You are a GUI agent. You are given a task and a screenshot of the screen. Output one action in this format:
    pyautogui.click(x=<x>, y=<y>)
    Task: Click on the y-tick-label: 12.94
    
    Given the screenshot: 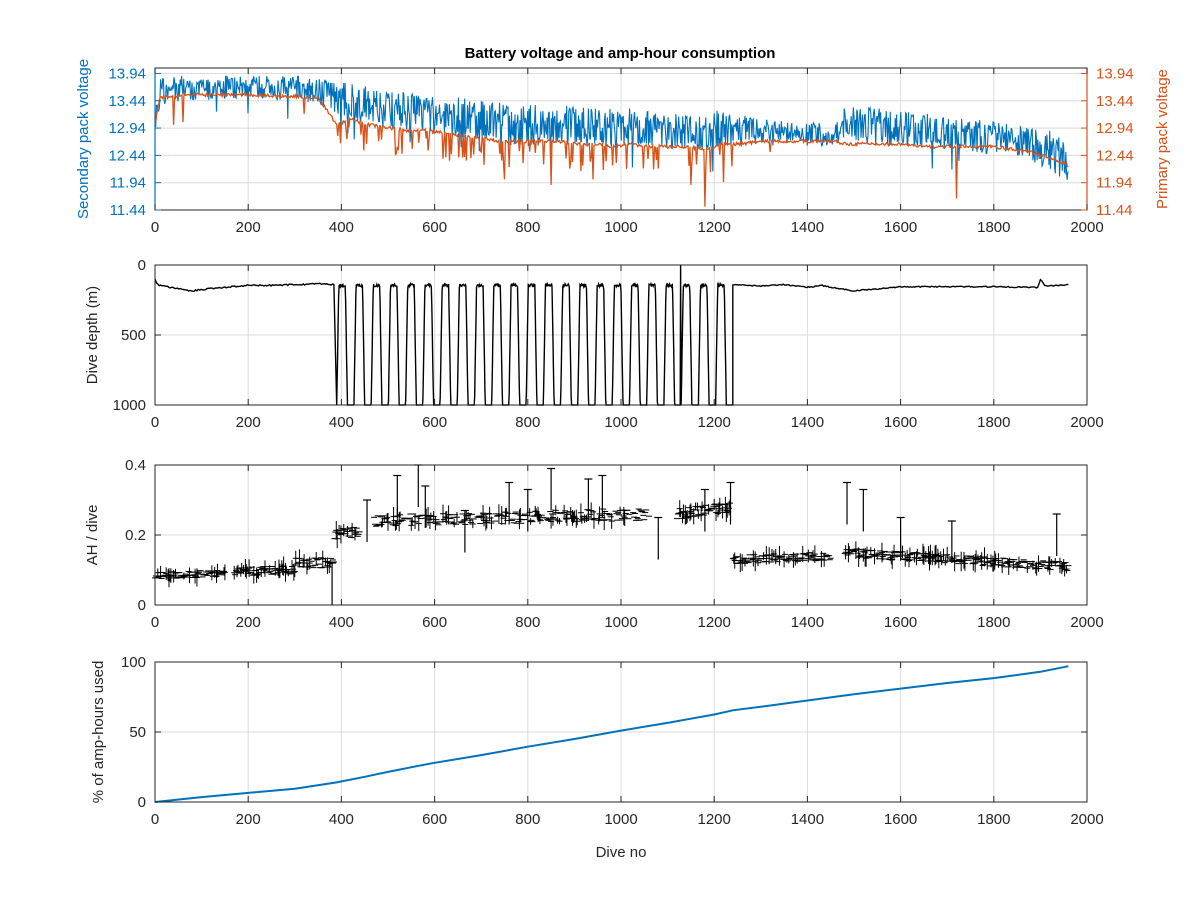 What is the action you would take?
    pyautogui.click(x=127, y=128)
    